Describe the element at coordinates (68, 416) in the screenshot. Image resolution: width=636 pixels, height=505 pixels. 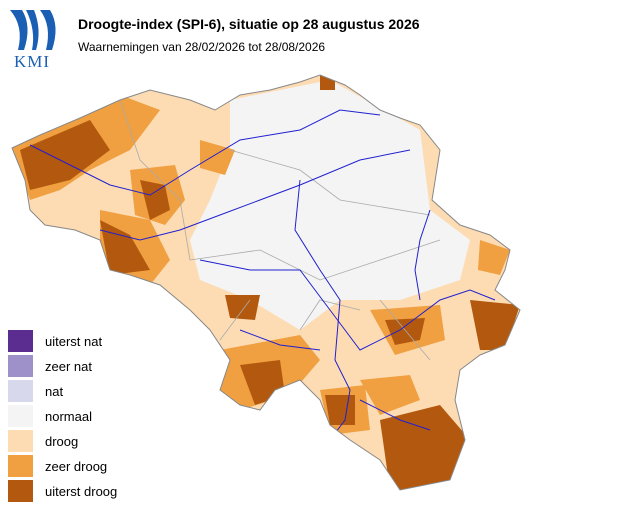
I see `legend-label: normaal` at that location.